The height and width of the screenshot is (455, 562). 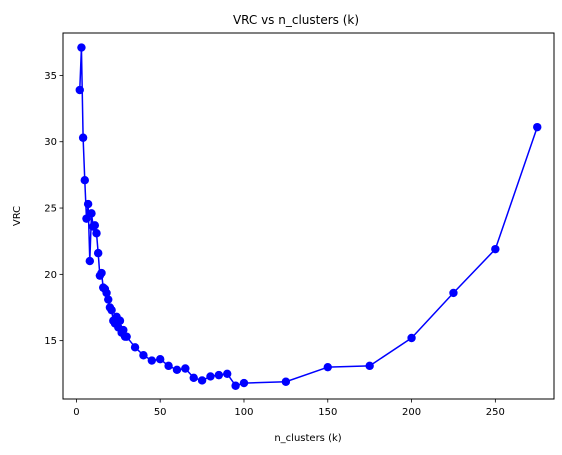 I want to click on y-tick-label: 35, so click(x=50, y=76).